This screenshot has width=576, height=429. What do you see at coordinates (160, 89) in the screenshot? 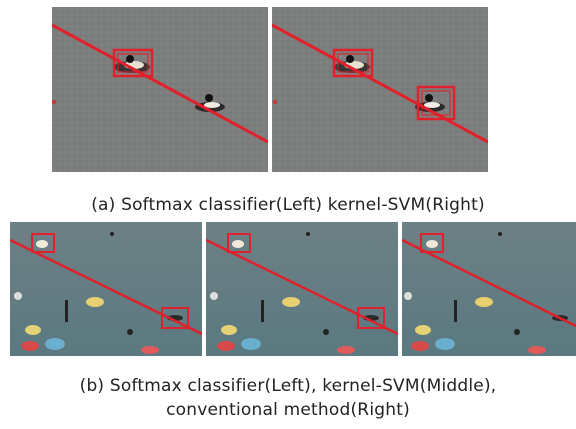
I see `panel-a-left-softmax` at bounding box center [160, 89].